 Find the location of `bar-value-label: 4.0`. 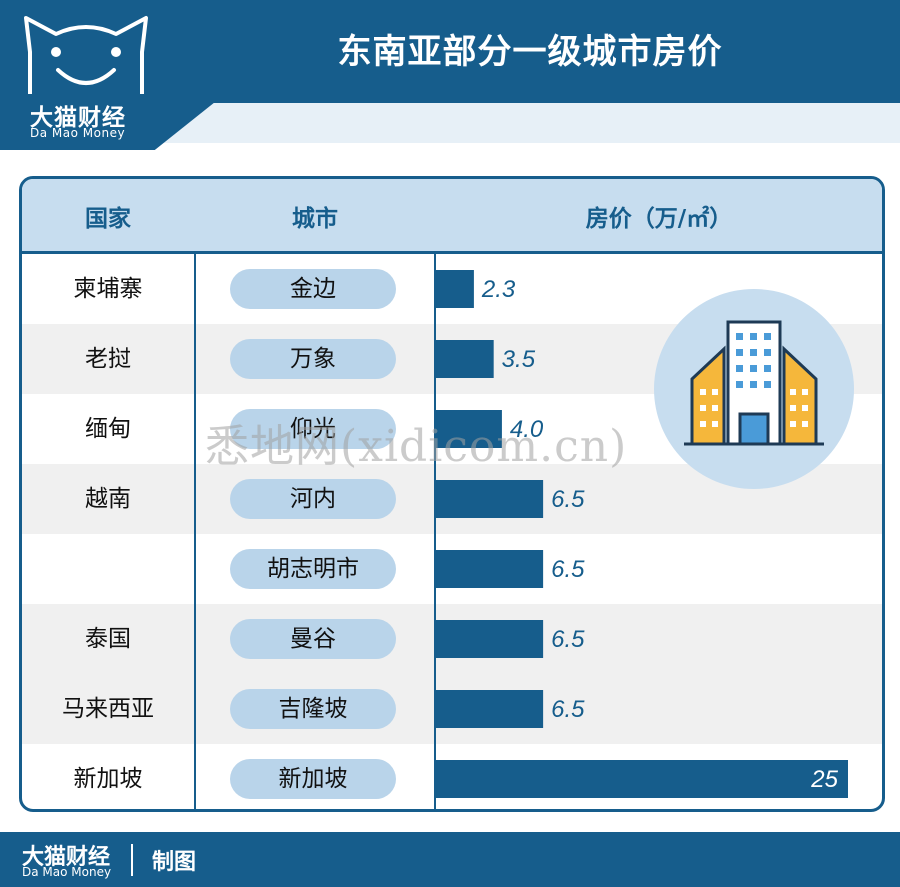

bar-value-label: 4.0 is located at coordinates (527, 429).